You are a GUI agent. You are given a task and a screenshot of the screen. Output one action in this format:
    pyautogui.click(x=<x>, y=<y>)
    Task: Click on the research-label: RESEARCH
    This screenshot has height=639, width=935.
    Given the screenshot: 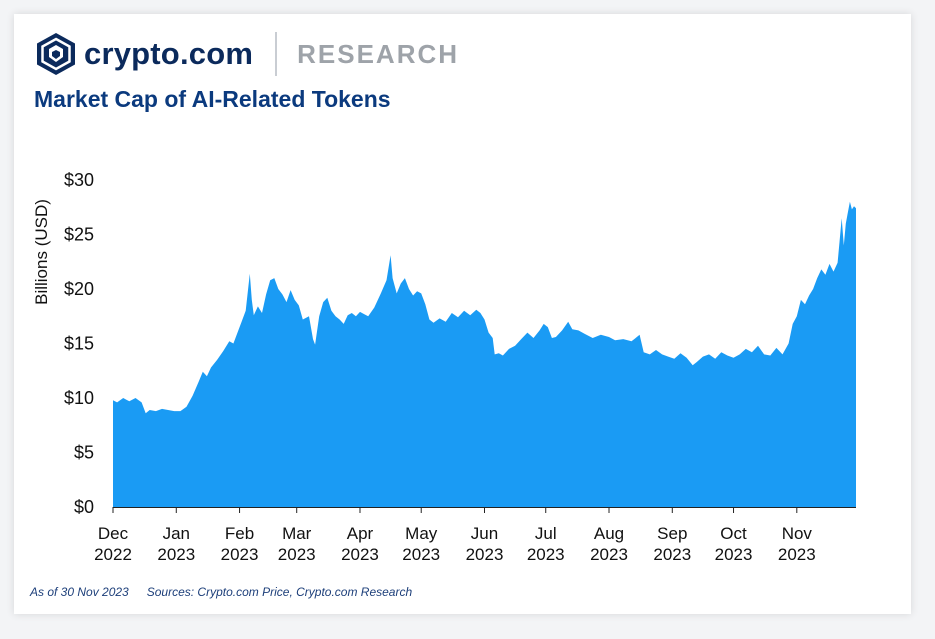 What is the action you would take?
    pyautogui.click(x=378, y=53)
    